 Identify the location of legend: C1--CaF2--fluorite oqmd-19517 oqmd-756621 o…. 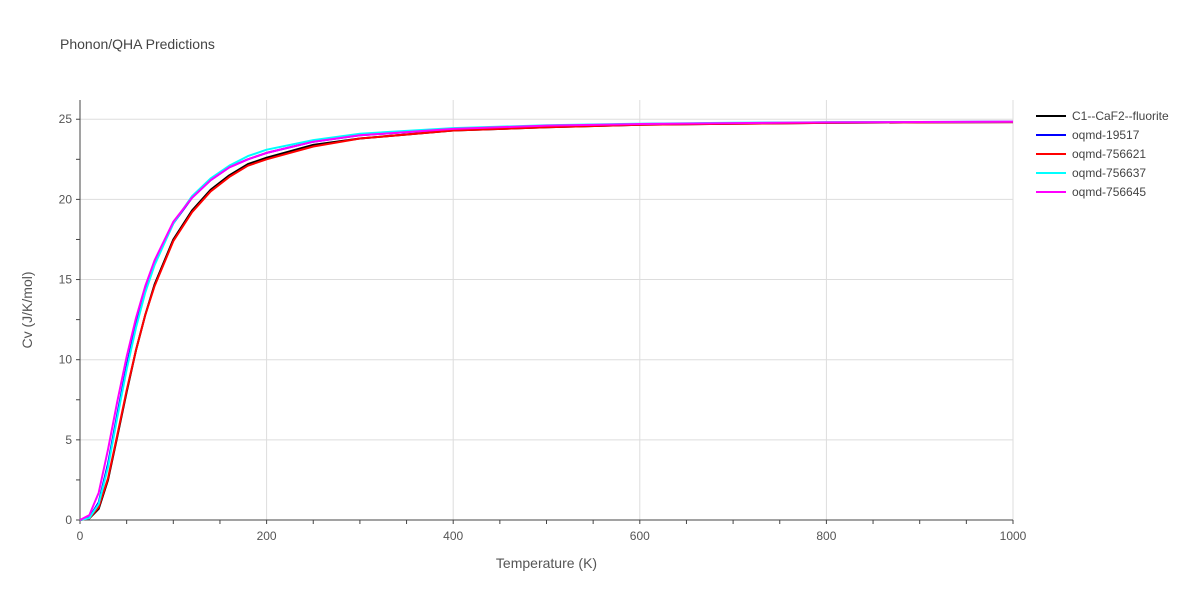
(1102, 153).